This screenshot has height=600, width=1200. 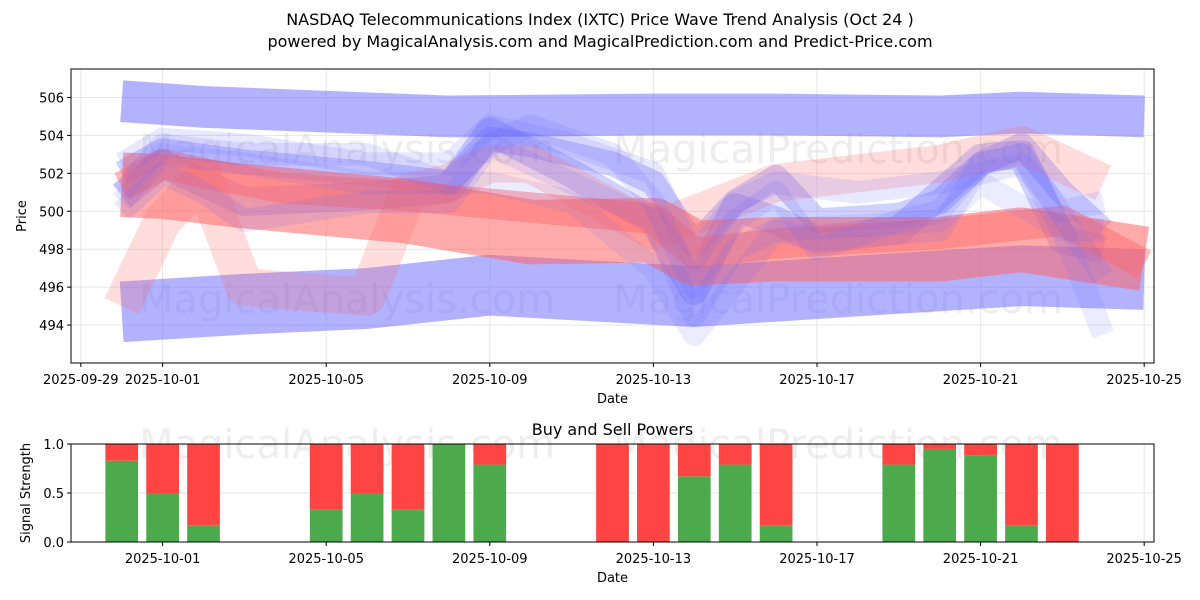 What do you see at coordinates (51, 174) in the screenshot?
I see `y-tick-label: 502` at bounding box center [51, 174].